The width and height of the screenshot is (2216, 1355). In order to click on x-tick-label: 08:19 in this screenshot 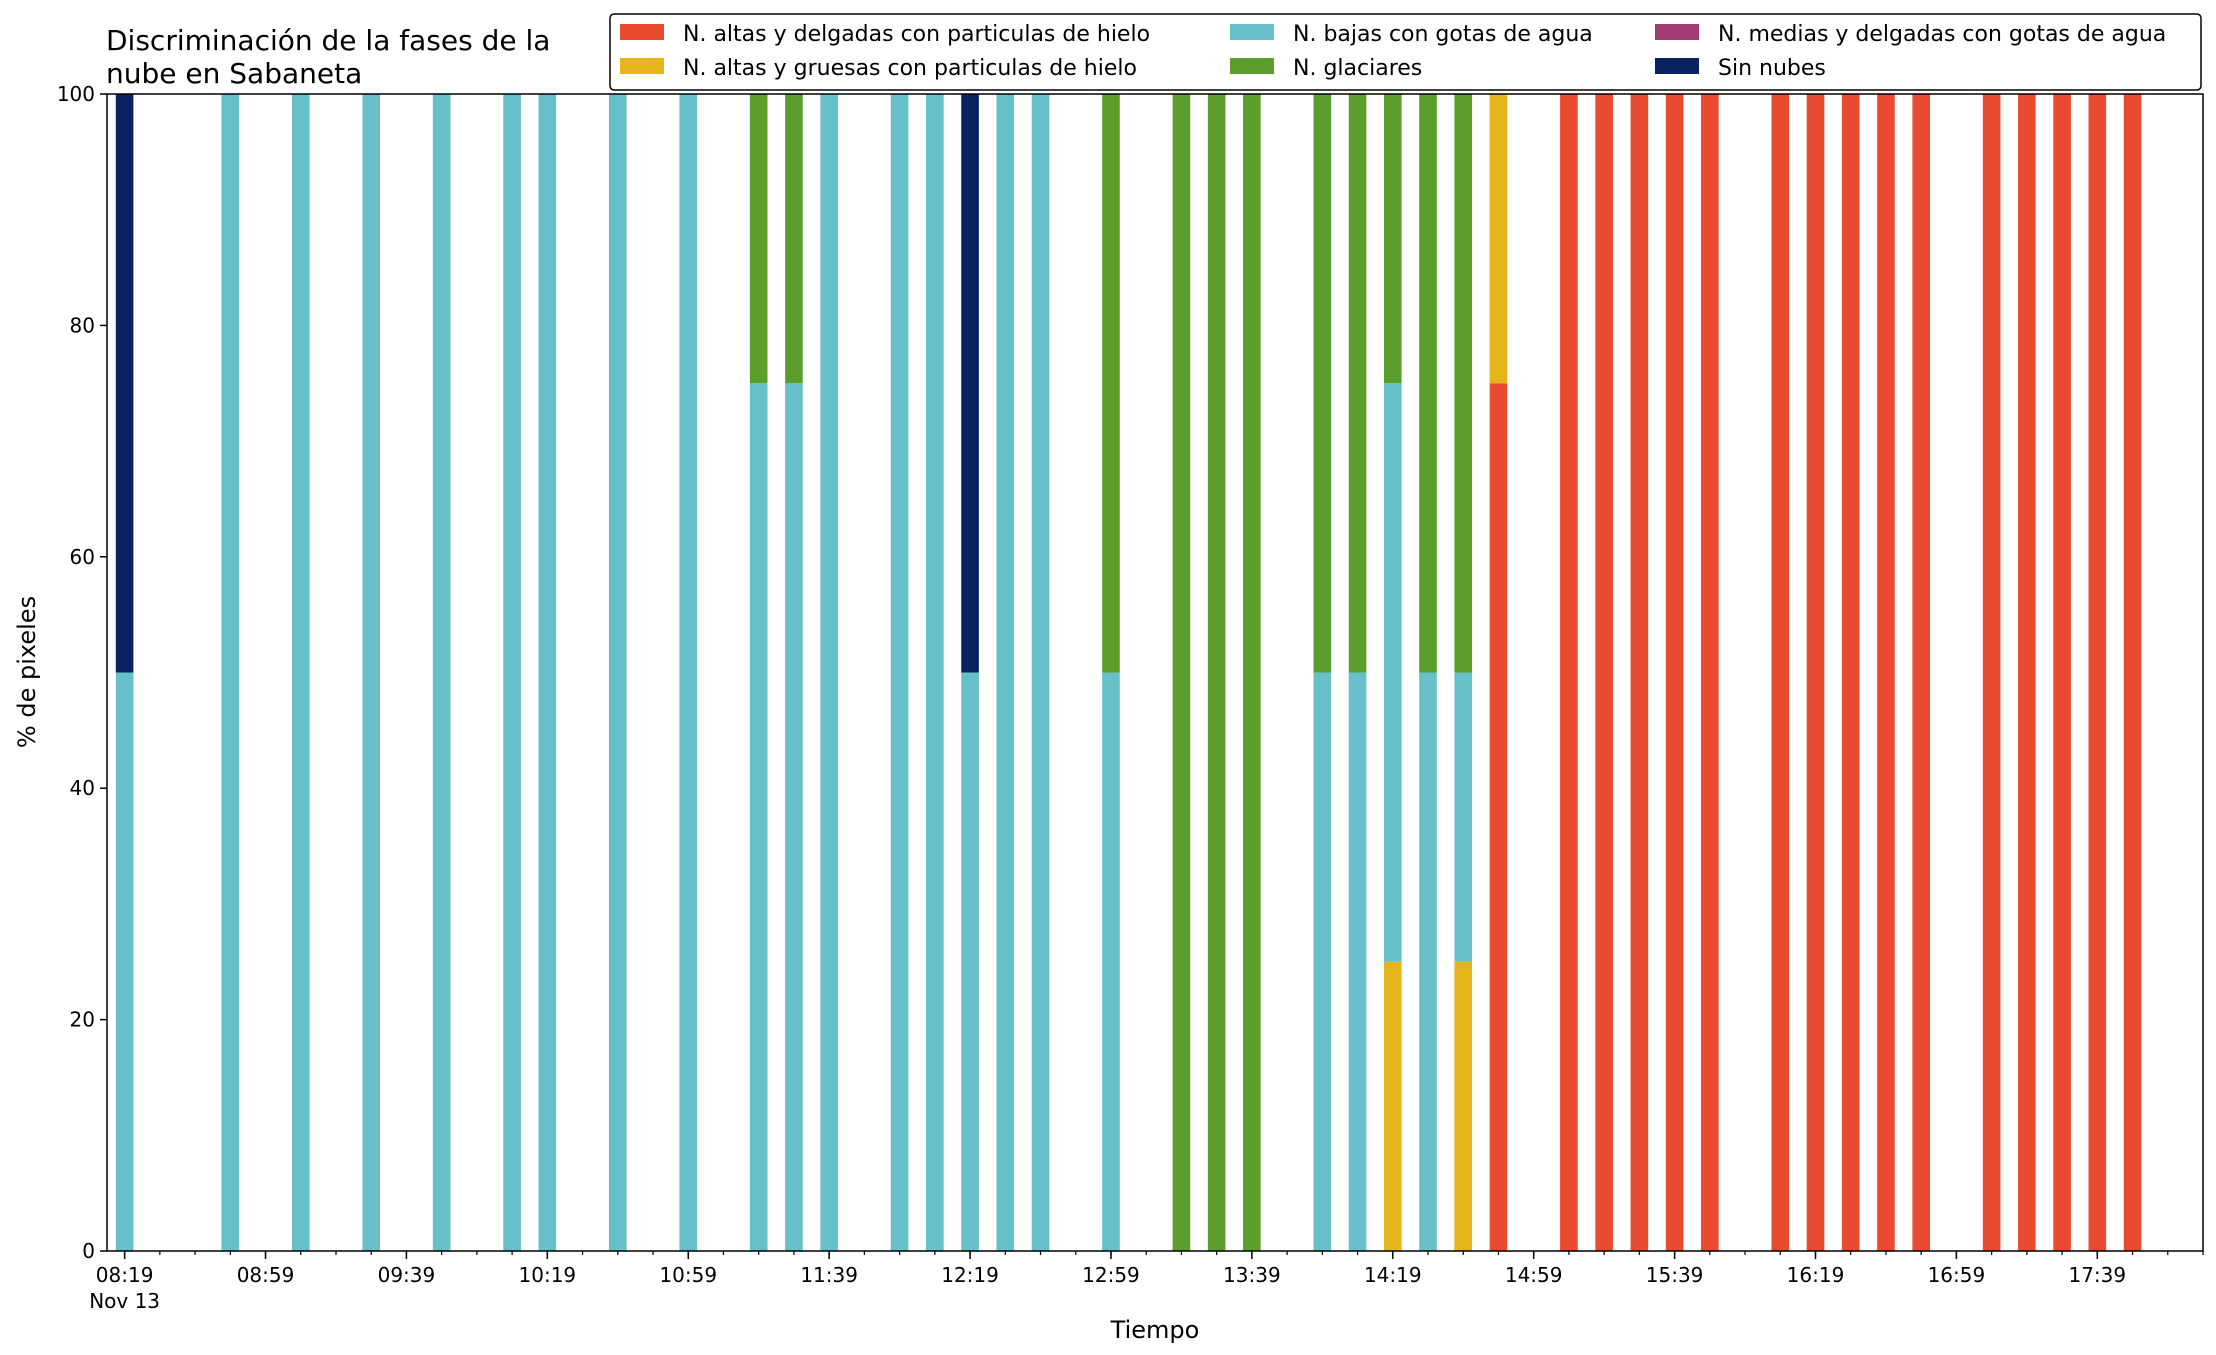, I will do `click(125, 1275)`.